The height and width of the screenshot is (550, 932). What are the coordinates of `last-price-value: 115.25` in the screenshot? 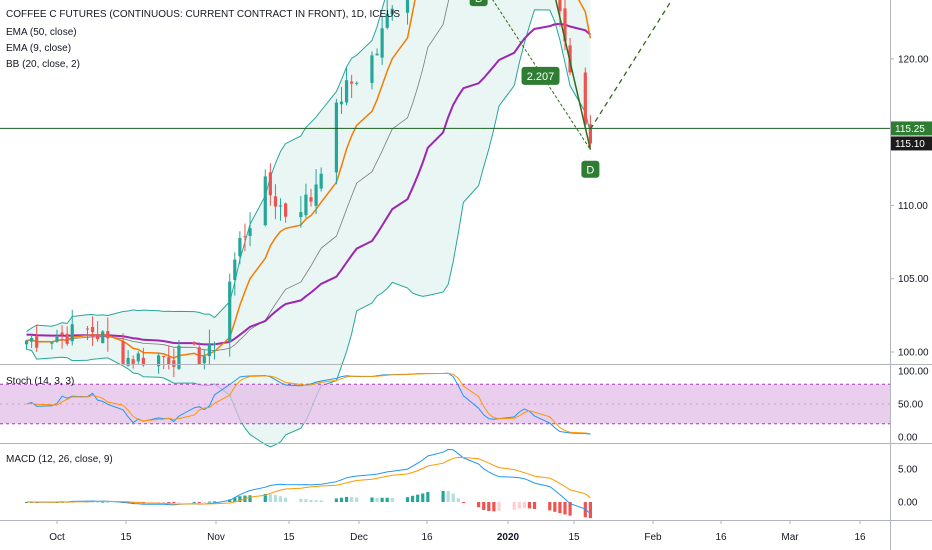 It's located at (910, 129).